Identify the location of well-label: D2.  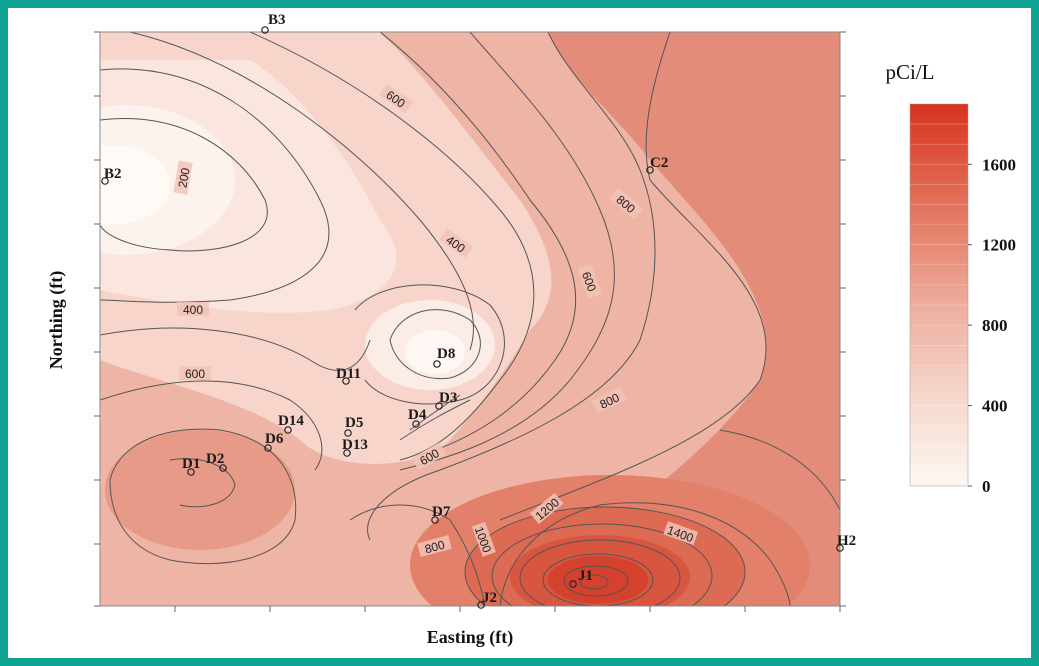
(215, 459).